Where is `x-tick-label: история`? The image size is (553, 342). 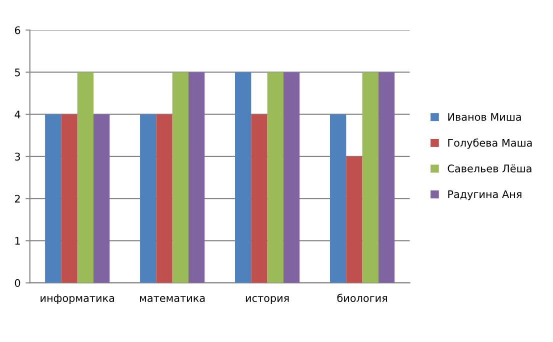 x-tick-label: история is located at coordinates (267, 300).